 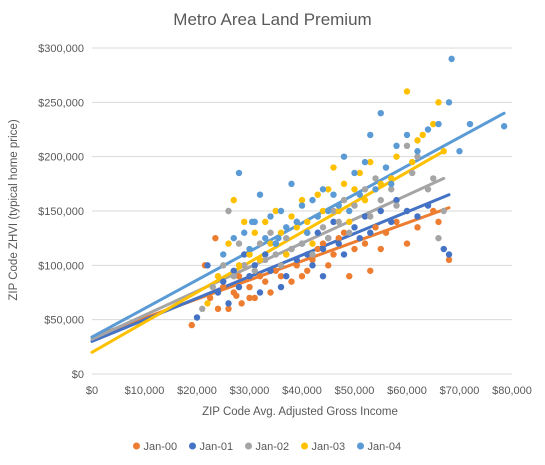 I want to click on y-axis-title: ZIP Code ZHVI (typical home price), so click(x=14, y=209).